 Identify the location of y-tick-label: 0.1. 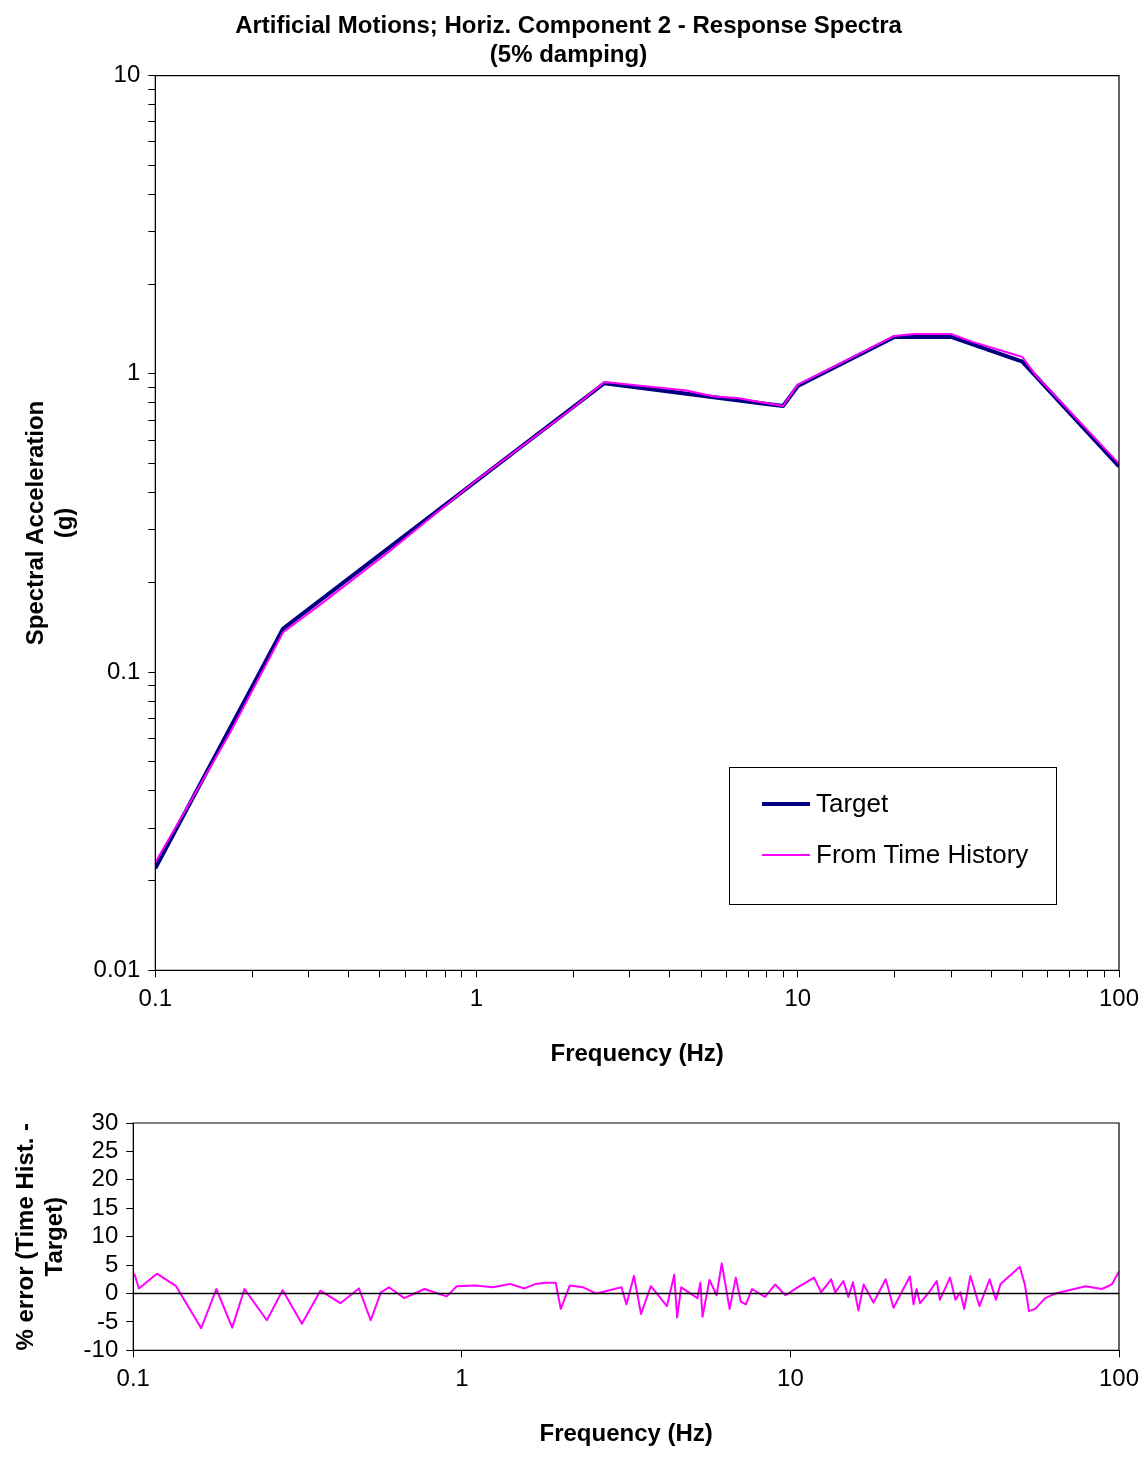
(123, 670).